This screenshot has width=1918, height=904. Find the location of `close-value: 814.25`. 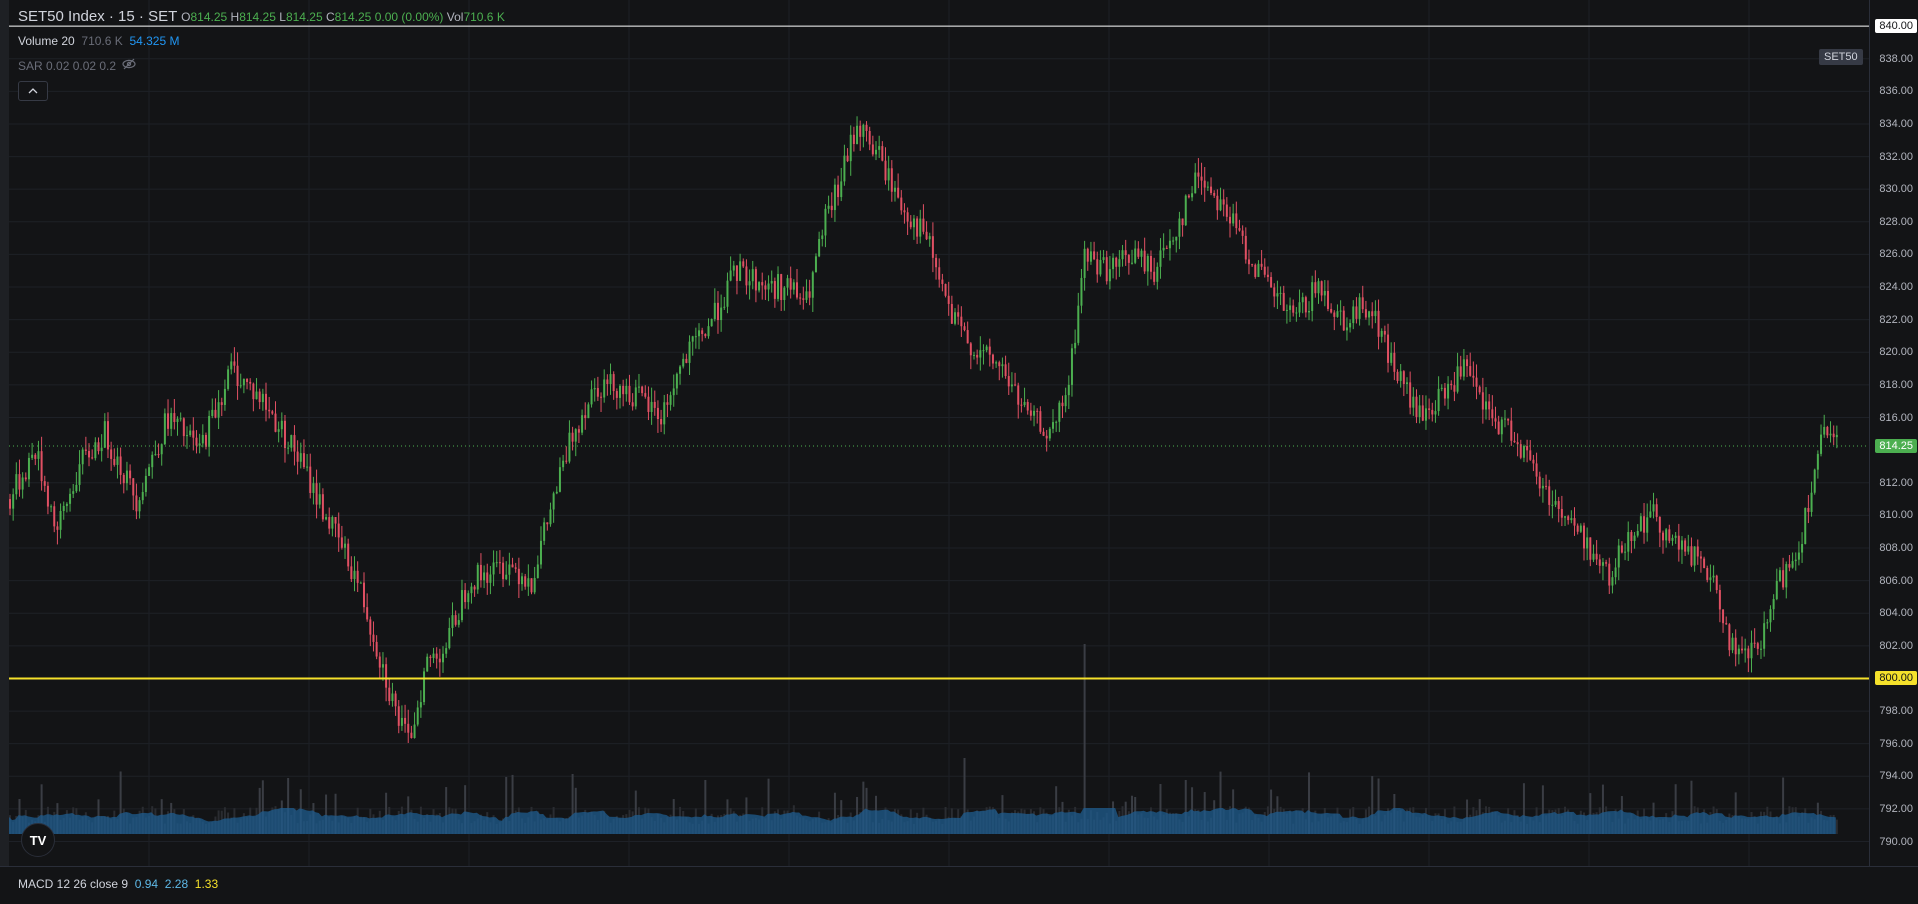

close-value: 814.25 is located at coordinates (353, 17).